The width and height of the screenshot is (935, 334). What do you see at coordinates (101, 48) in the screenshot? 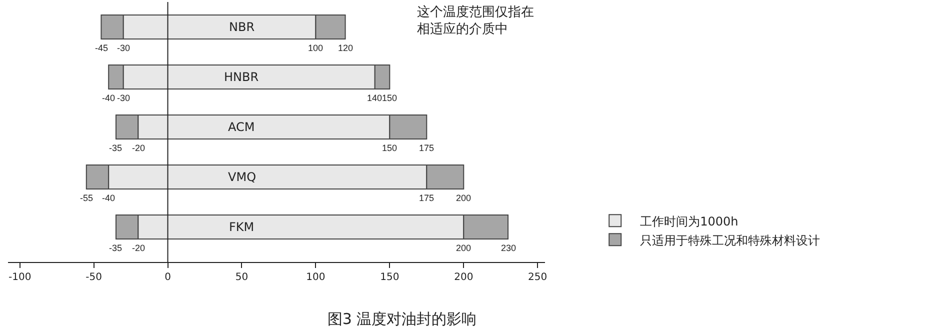
I see `annotation: -45` at bounding box center [101, 48].